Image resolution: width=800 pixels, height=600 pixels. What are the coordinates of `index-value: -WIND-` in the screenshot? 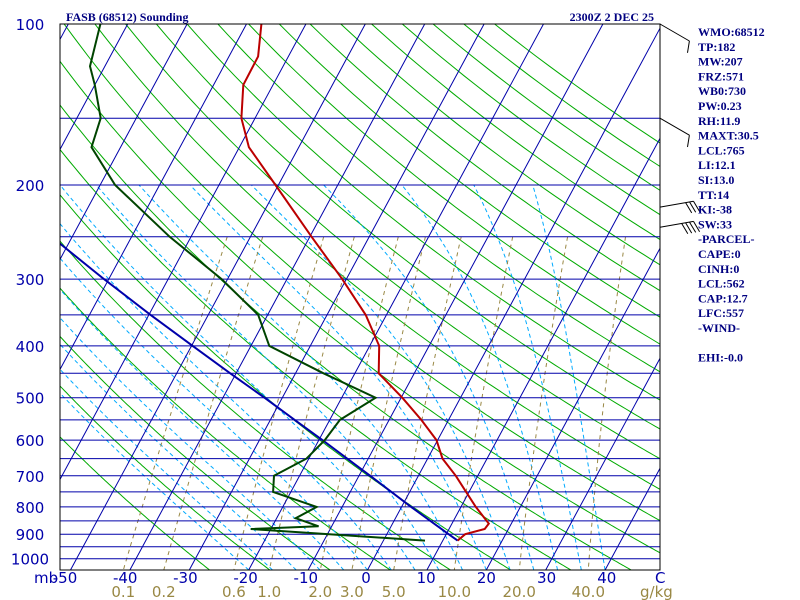 It's located at (719, 328).